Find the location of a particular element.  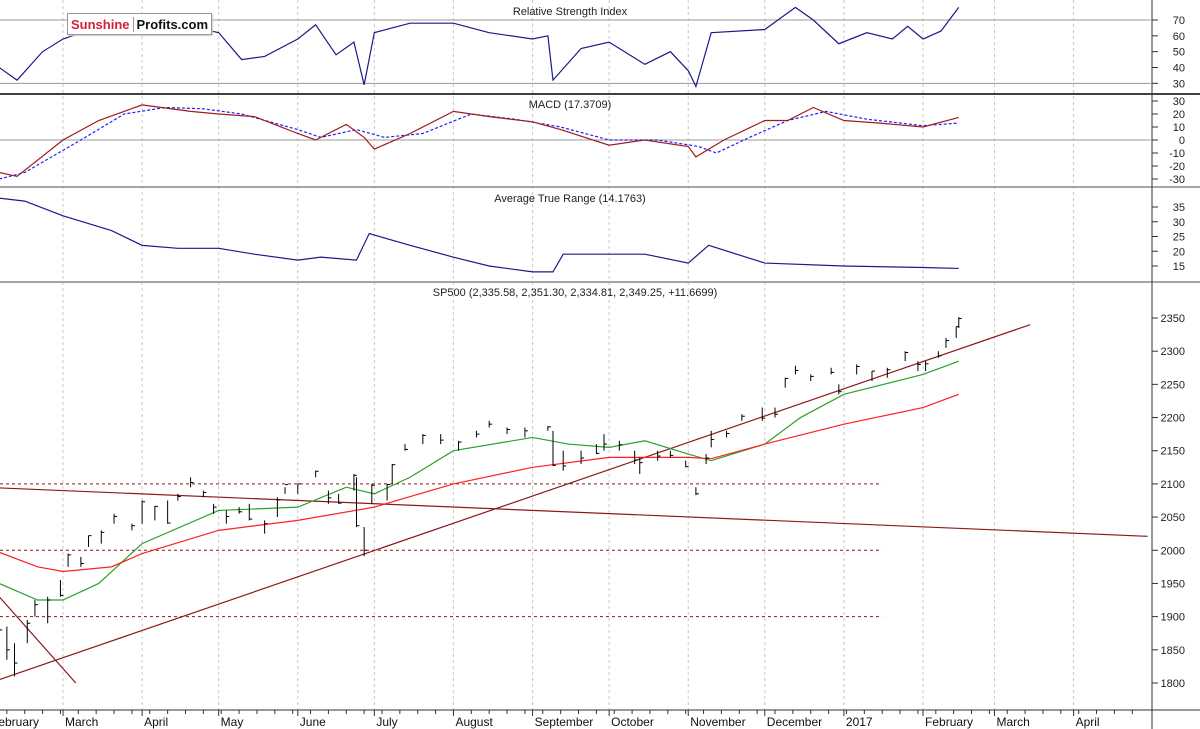

price-y-tick-label: 1850 is located at coordinates (1173, 651).